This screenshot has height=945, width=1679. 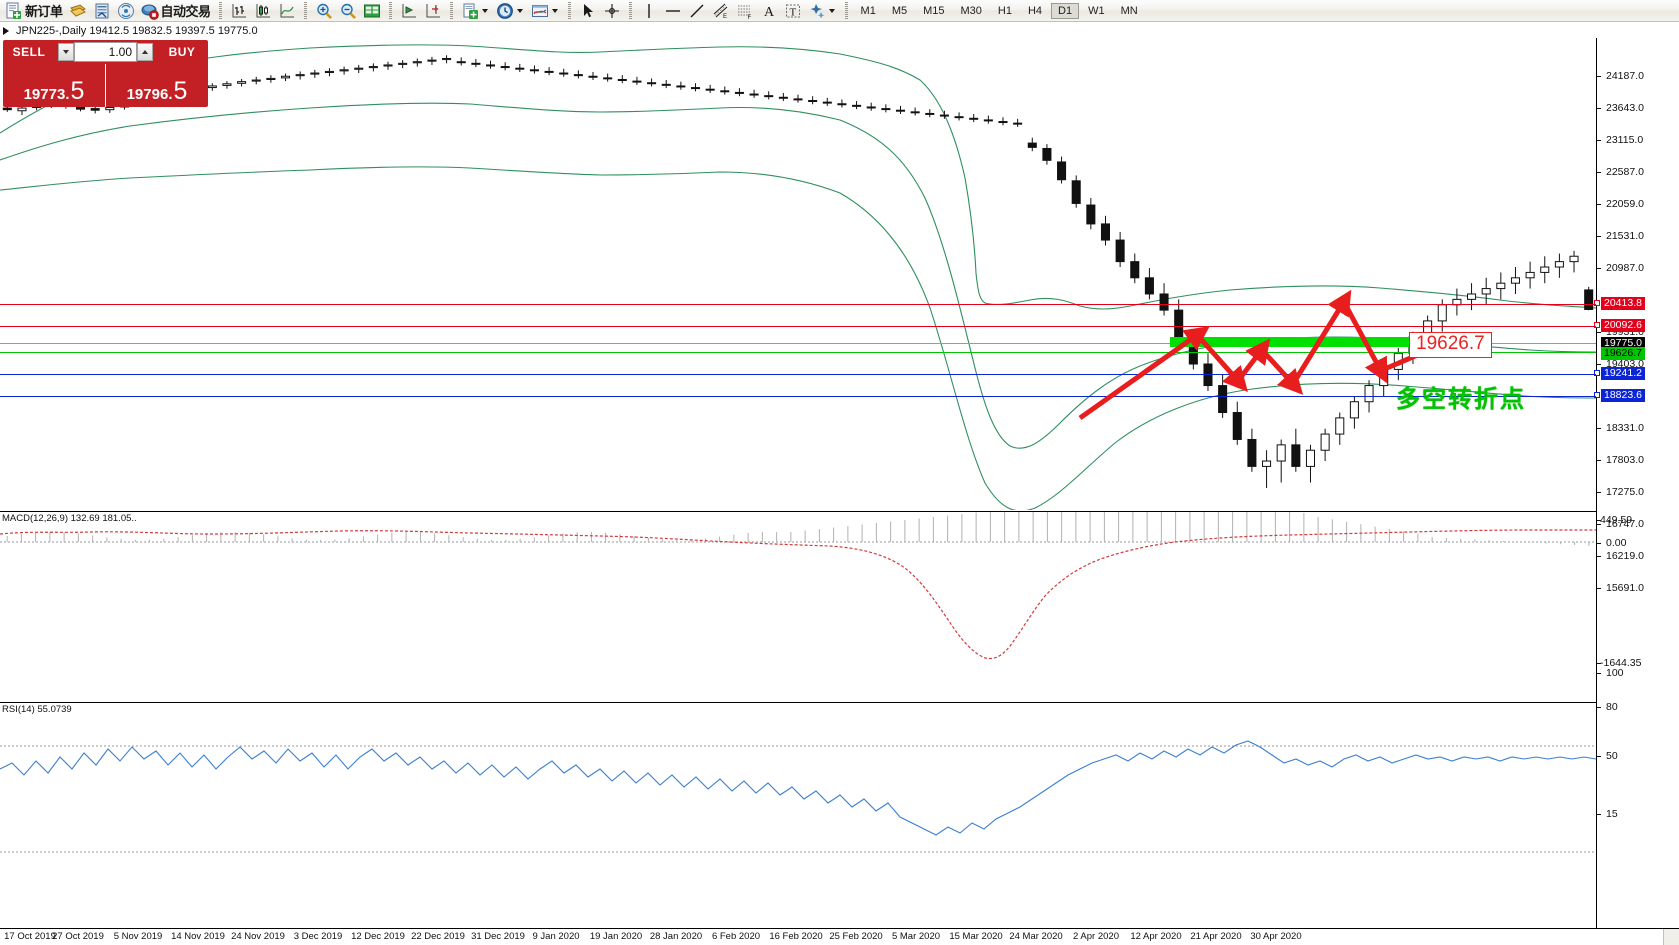 I want to click on timeframe-mn: MN, so click(x=1129, y=10).